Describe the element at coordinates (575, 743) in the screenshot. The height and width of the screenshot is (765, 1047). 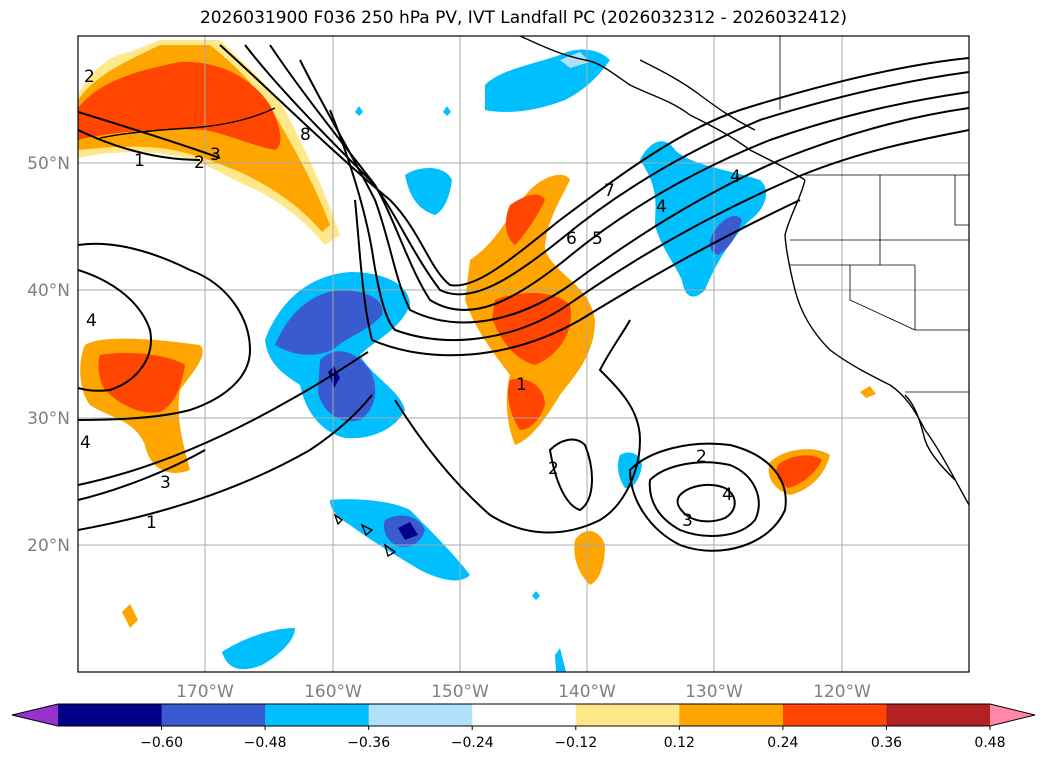
I see `colorbar-tick-label: −0.12` at that location.